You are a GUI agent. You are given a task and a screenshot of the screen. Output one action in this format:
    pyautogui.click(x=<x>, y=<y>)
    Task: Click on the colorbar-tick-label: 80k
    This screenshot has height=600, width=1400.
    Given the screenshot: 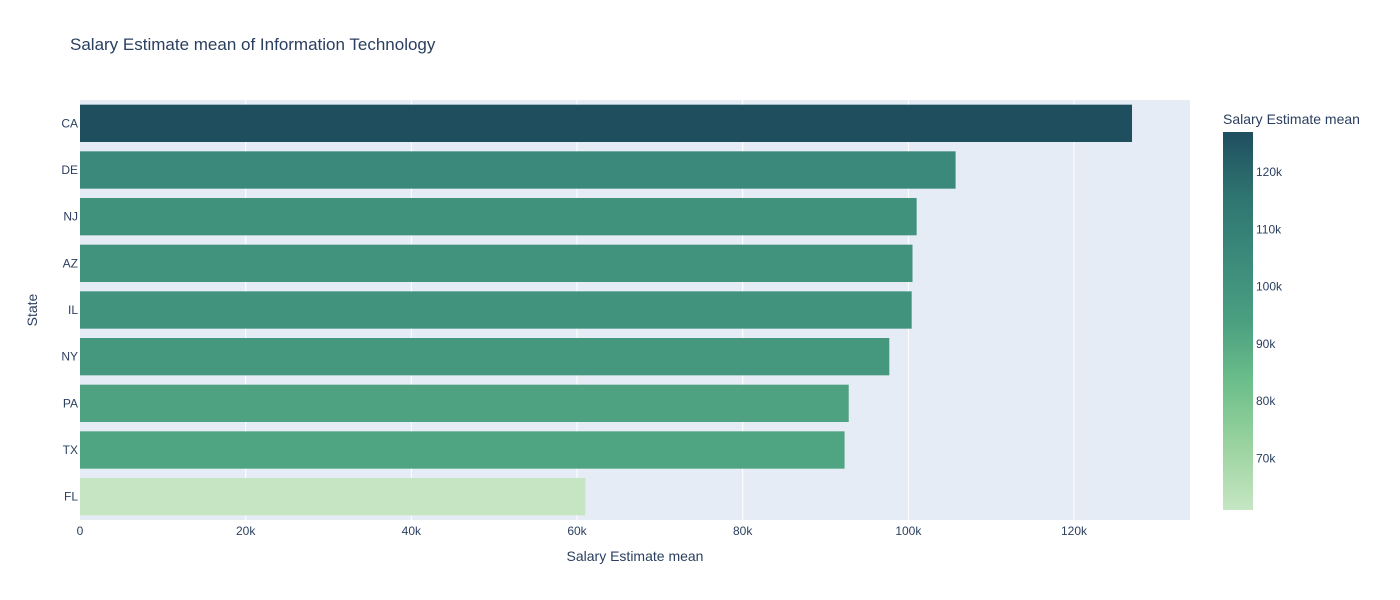 What is the action you would take?
    pyautogui.click(x=1266, y=401)
    